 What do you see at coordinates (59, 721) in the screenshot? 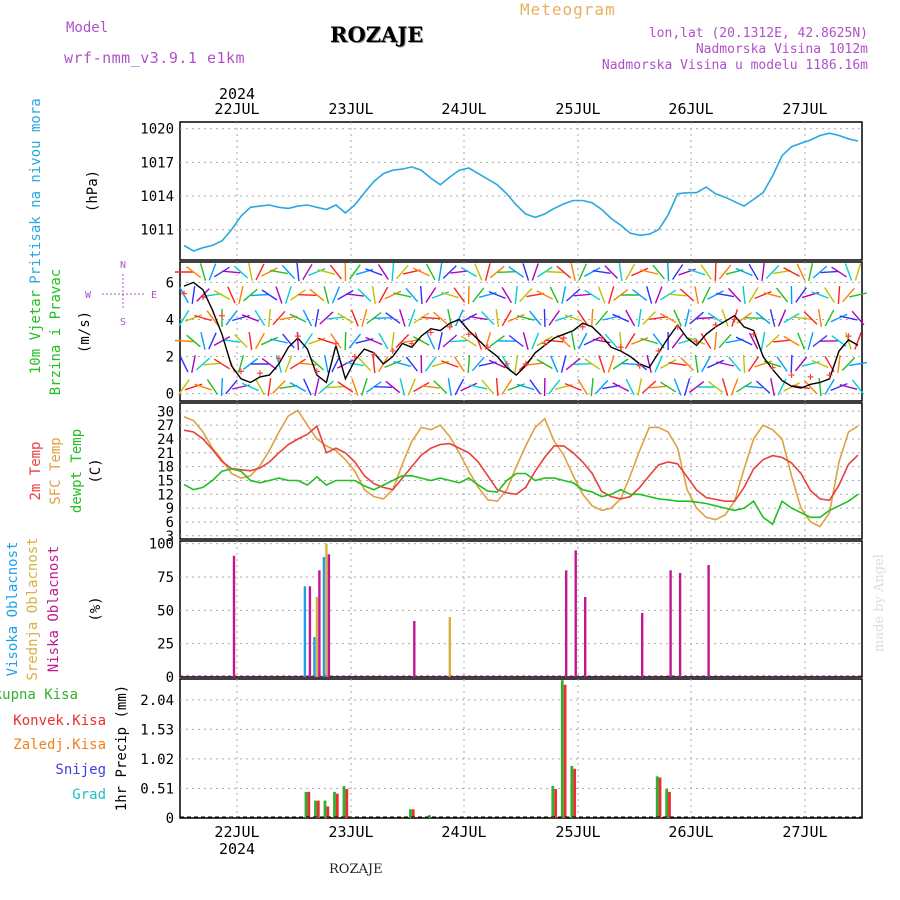
I see `precip-legend-item: Konvek.Kisa` at bounding box center [59, 721].